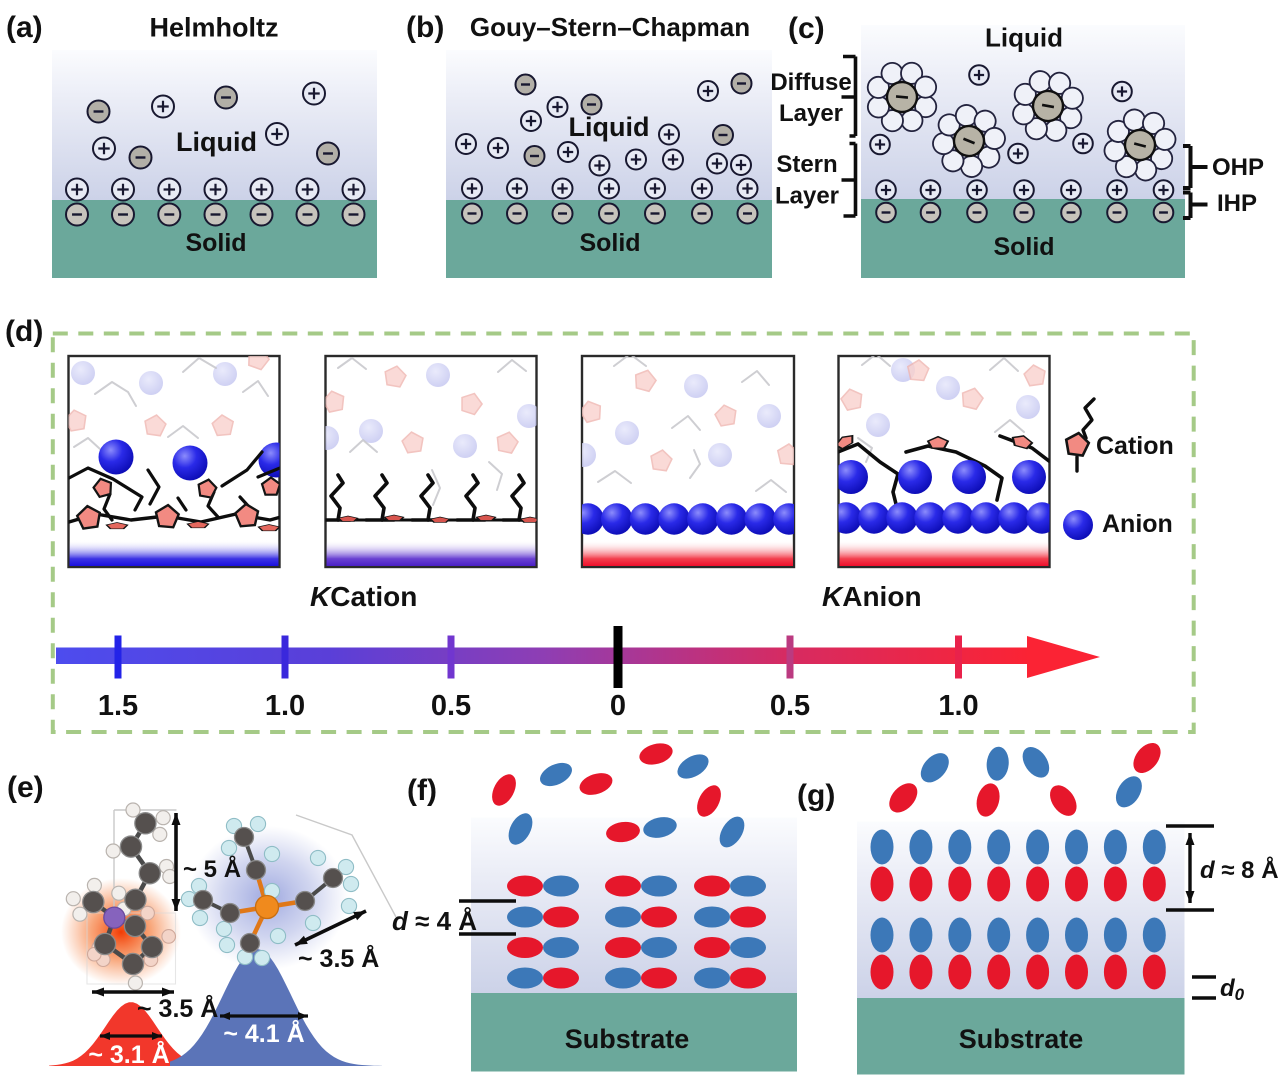 The height and width of the screenshot is (1082, 1280). I want to click on svg-text: IHP, so click(1237, 203).